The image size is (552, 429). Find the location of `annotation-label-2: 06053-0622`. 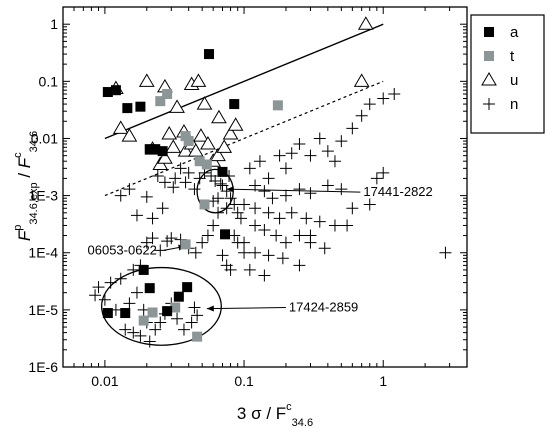

annotation-label-2: 06053-0622 is located at coordinates (122, 249).